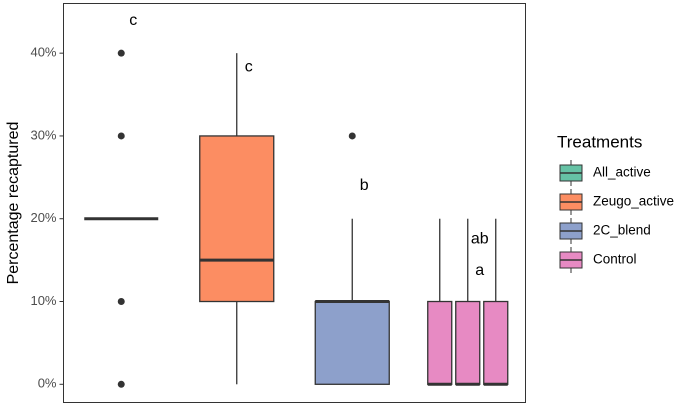 The height and width of the screenshot is (408, 685). I want to click on significance-label: a, so click(479, 270).